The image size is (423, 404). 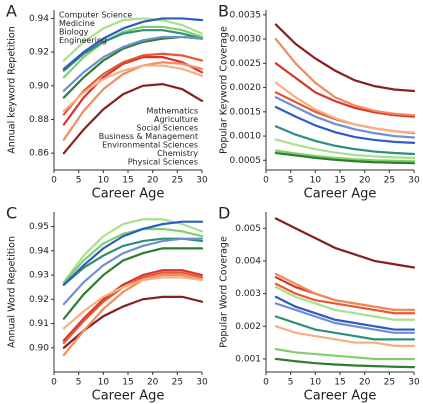 I want to click on y-axis-label: Annual keyword Repetition, so click(x=12, y=90).